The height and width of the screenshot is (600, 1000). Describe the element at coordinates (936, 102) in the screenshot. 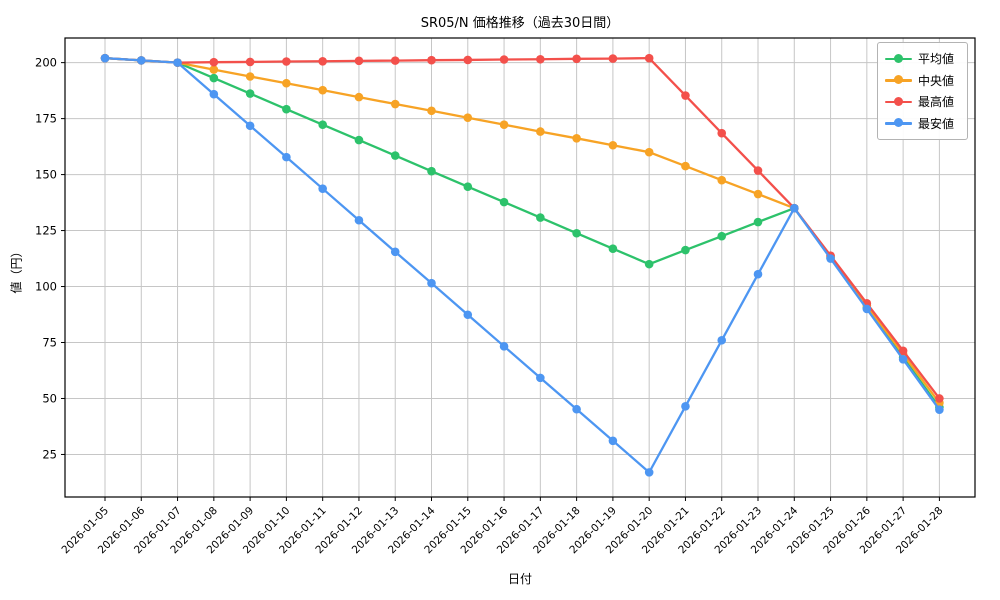

I see `legend-label-max: 最高値` at that location.